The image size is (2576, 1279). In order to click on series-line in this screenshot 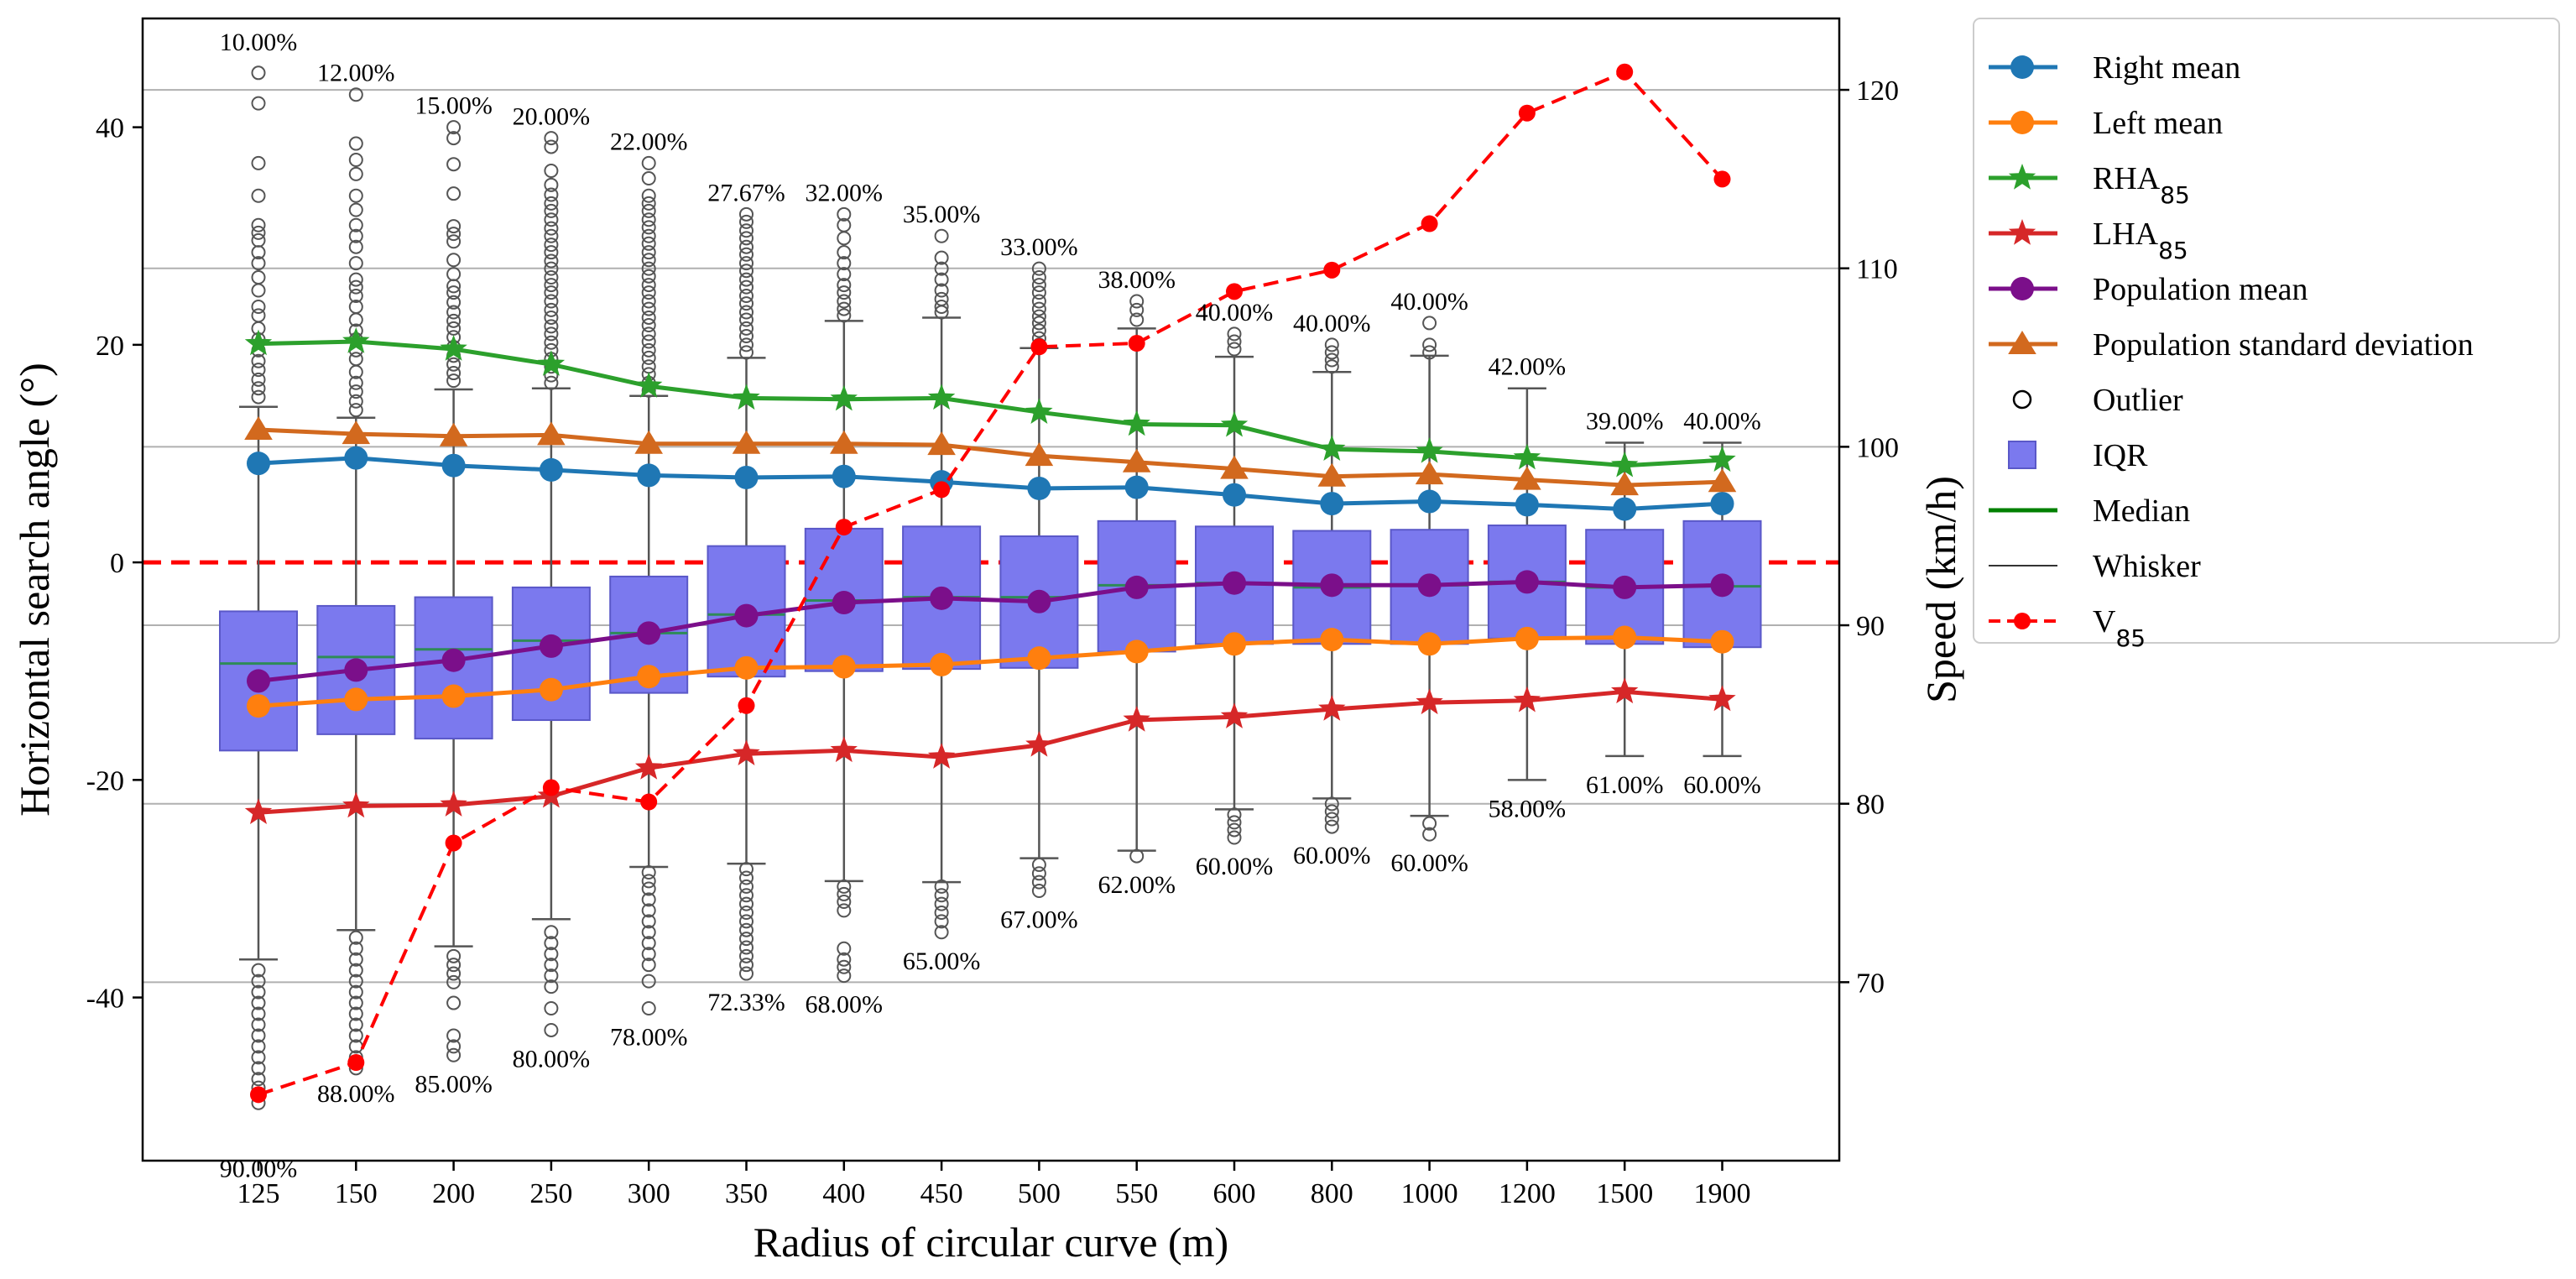, I will do `click(990, 752)`.